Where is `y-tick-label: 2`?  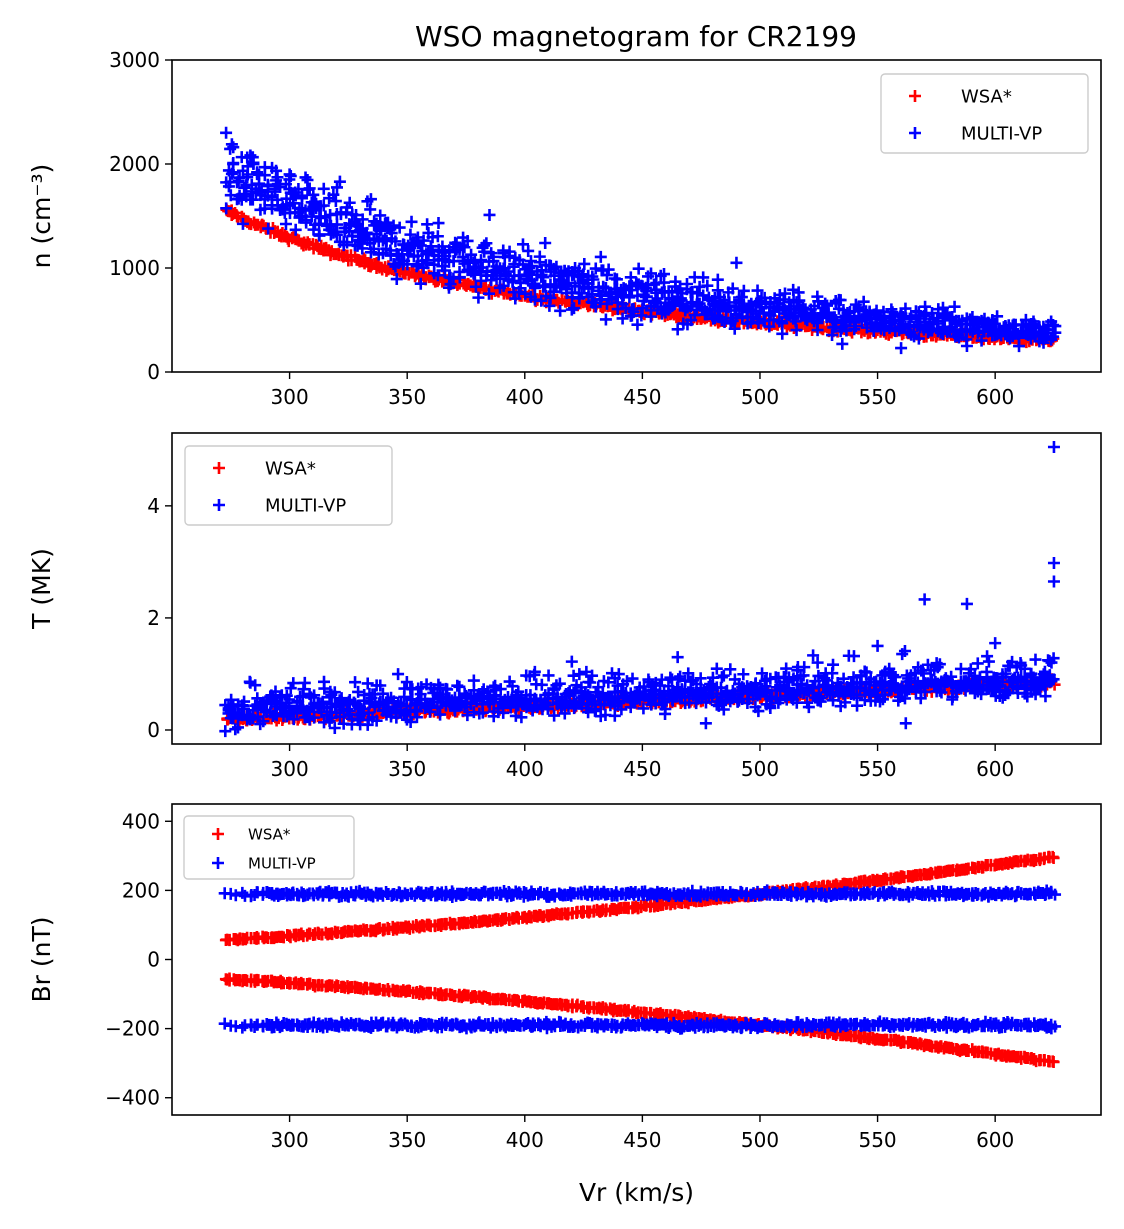
y-tick-label: 2 is located at coordinates (153, 618).